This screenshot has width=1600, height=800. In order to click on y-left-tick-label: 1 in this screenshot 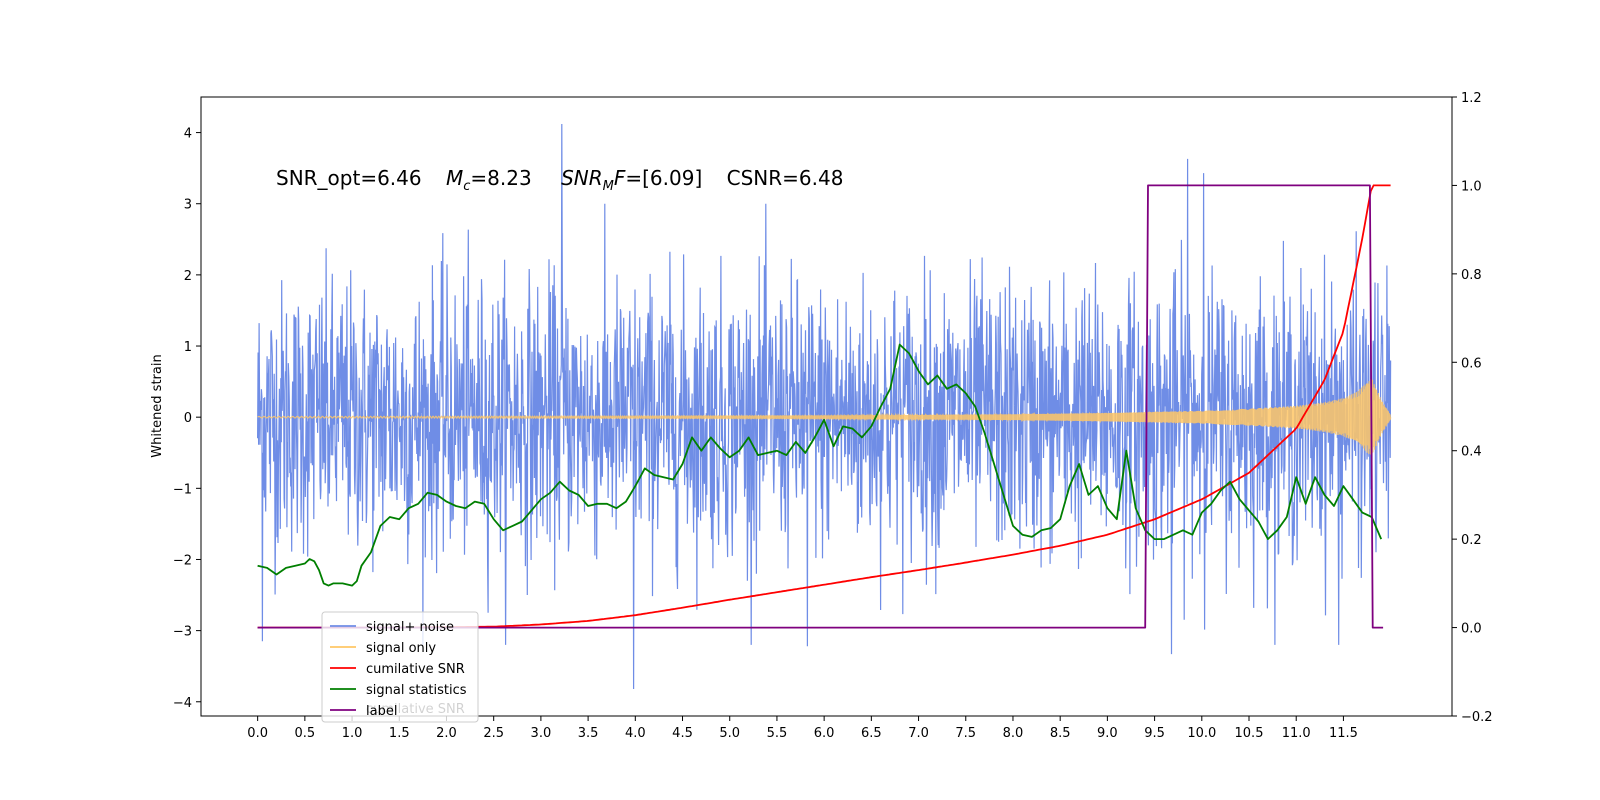, I will do `click(188, 347)`.